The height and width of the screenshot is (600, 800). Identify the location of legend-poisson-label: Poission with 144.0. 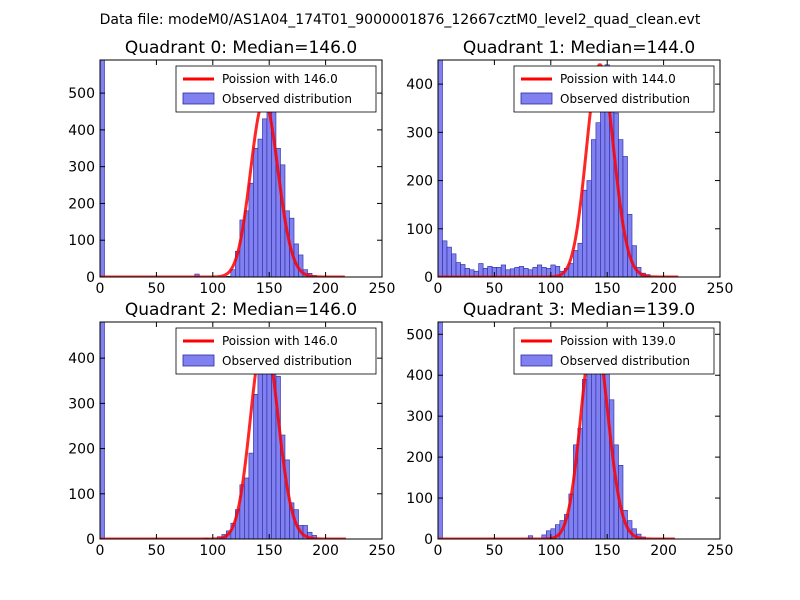
(618, 79).